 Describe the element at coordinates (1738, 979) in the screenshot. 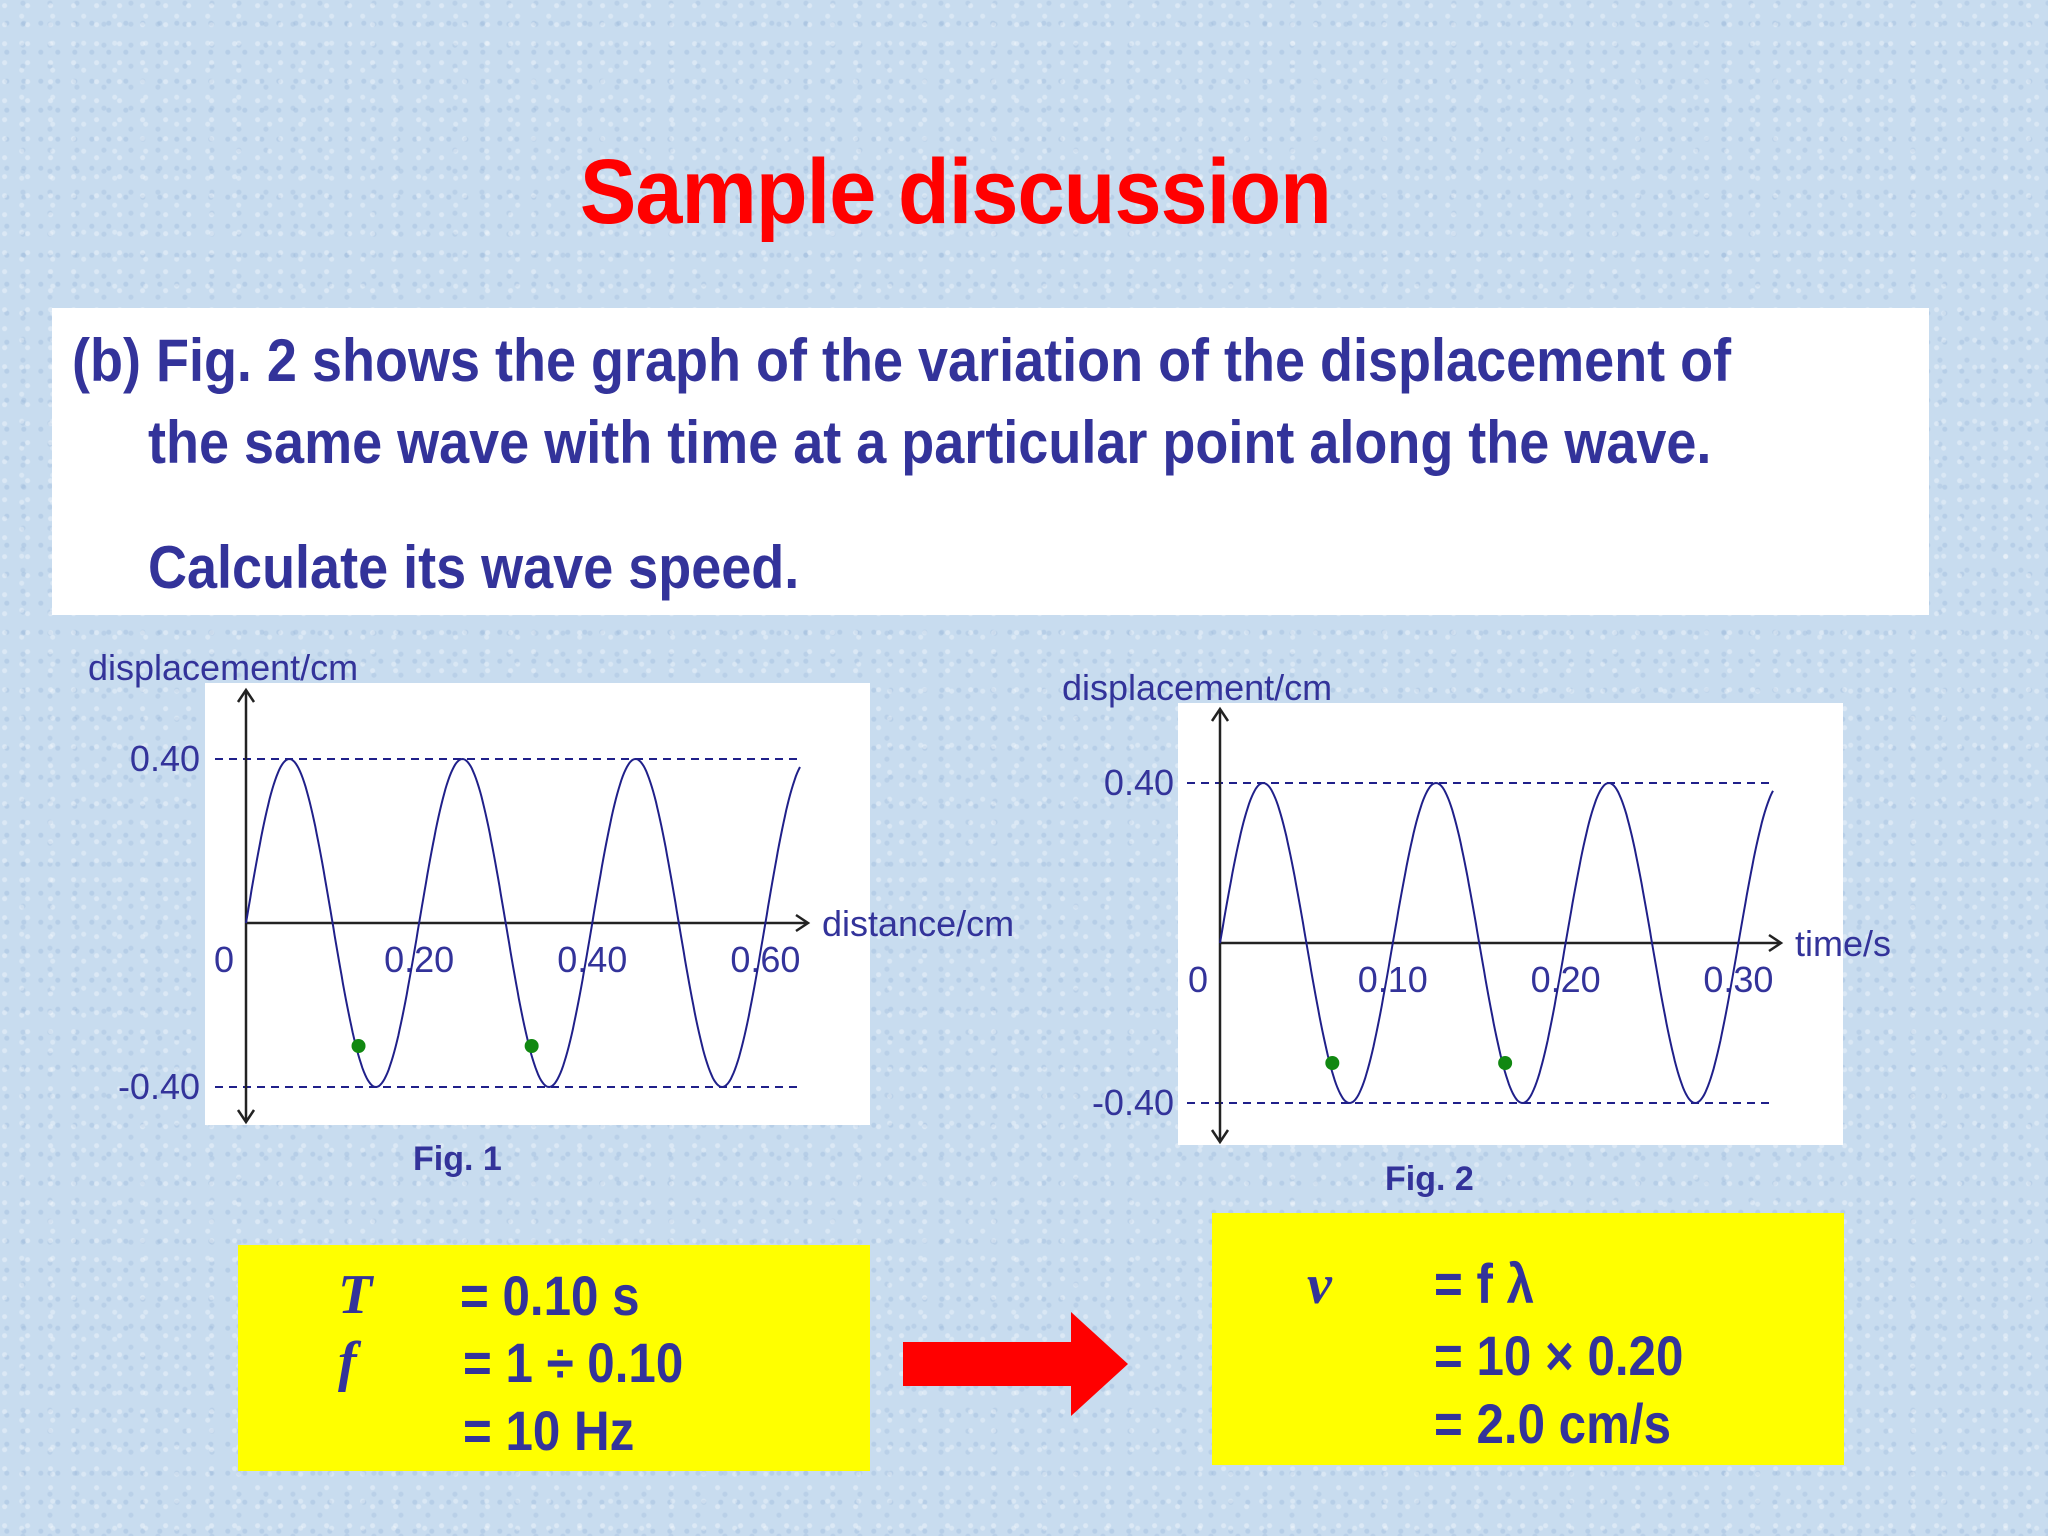

I see `x-tick-label: 0.30` at that location.